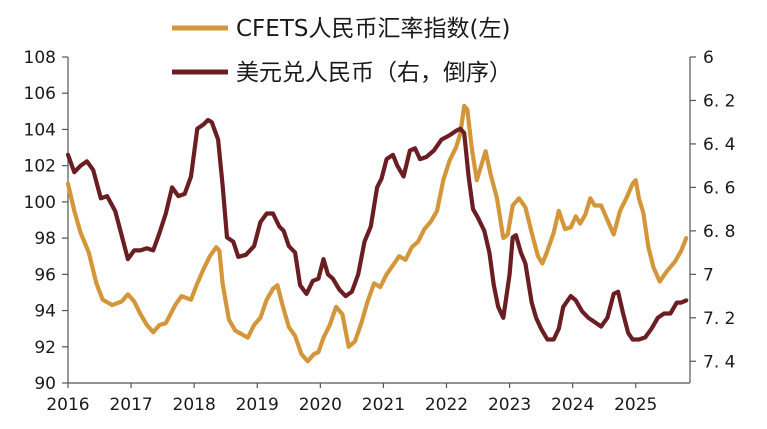  Describe the element at coordinates (374, 73) in the screenshot. I see `legend-label-usdcny: 美元兑人民币（右，倒序）` at that location.